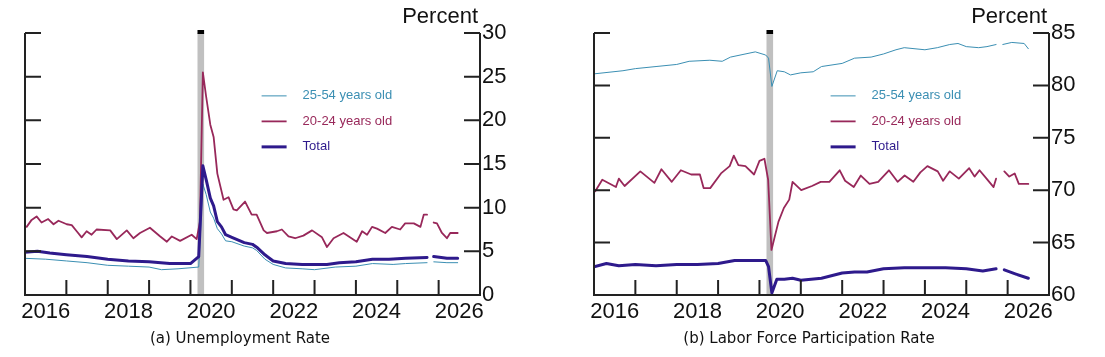 This screenshot has width=1105, height=357. I want to click on y-tick-label: 30, so click(494, 32).